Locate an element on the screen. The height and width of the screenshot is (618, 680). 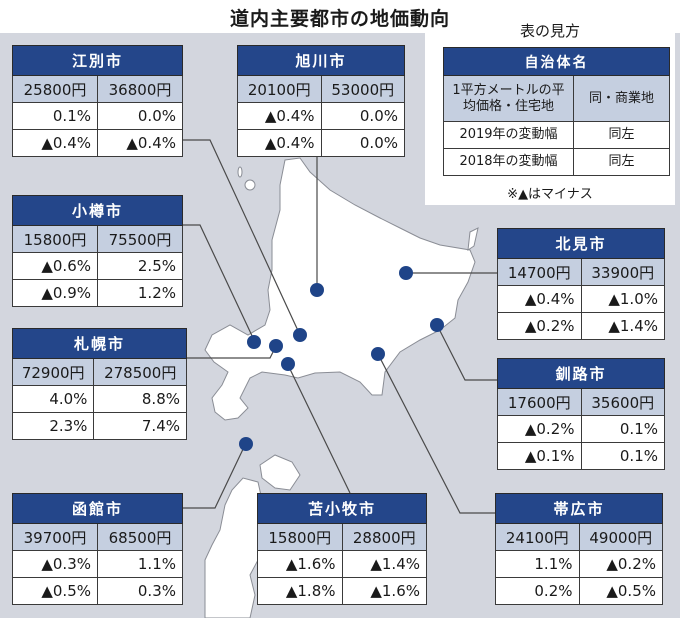
leader-line-obihiro is located at coordinates (436, 433).